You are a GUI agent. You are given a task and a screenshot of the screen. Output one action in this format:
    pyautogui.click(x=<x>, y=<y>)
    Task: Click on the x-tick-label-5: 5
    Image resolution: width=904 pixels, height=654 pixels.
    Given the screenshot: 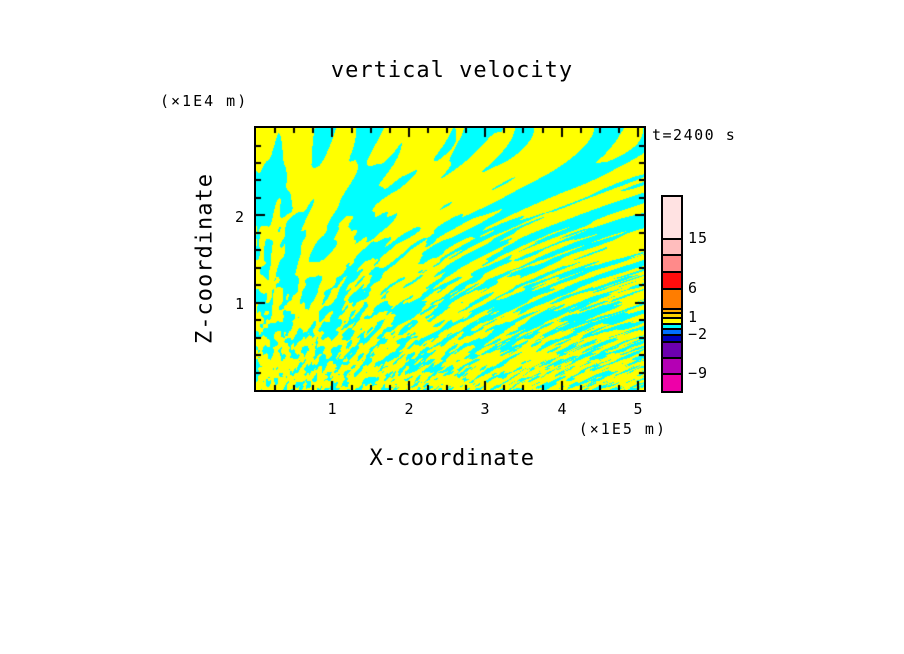 What is the action you would take?
    pyautogui.click(x=638, y=409)
    